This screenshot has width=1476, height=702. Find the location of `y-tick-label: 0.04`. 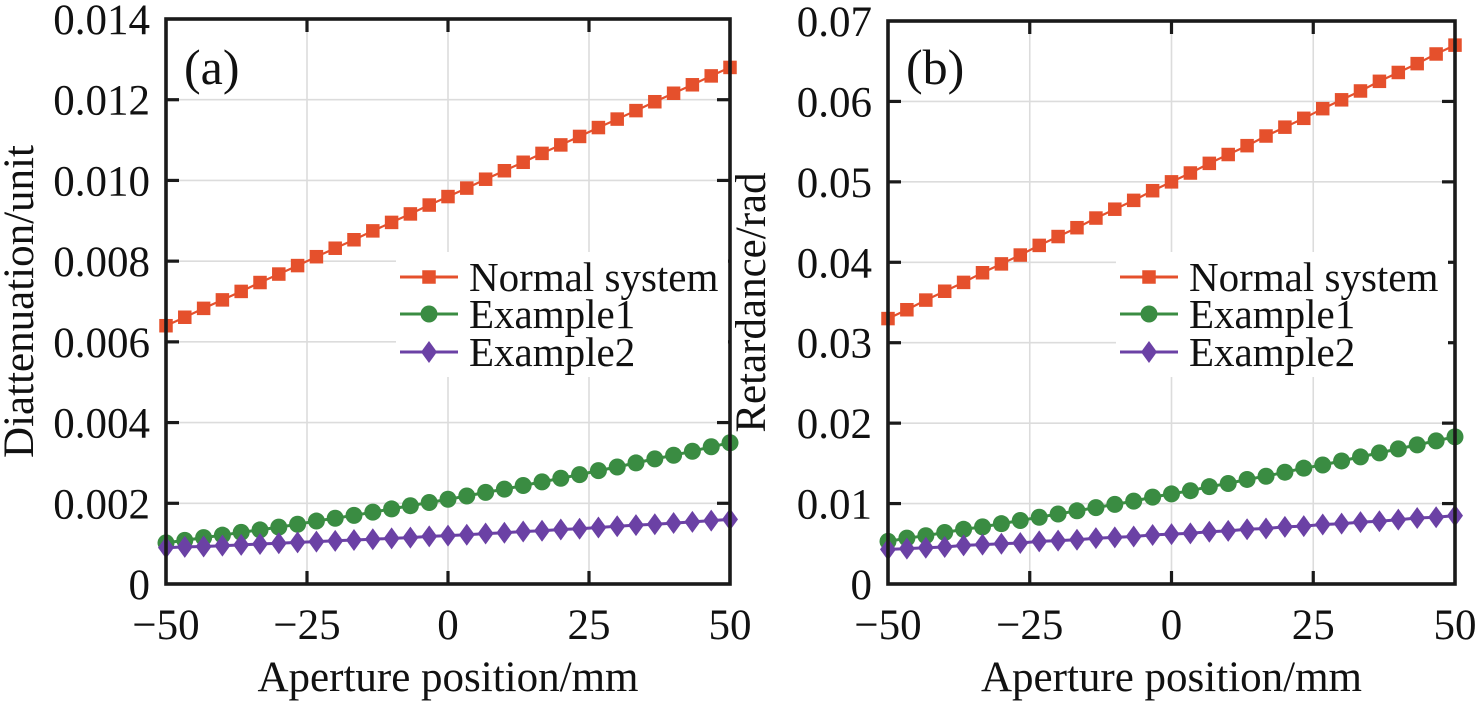

y-tick-label: 0.04 is located at coordinates (834, 263).